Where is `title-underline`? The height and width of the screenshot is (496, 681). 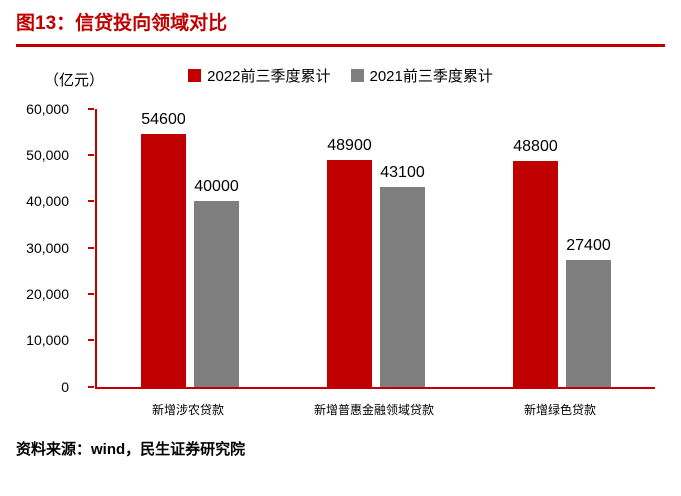
title-underline is located at coordinates (340, 45).